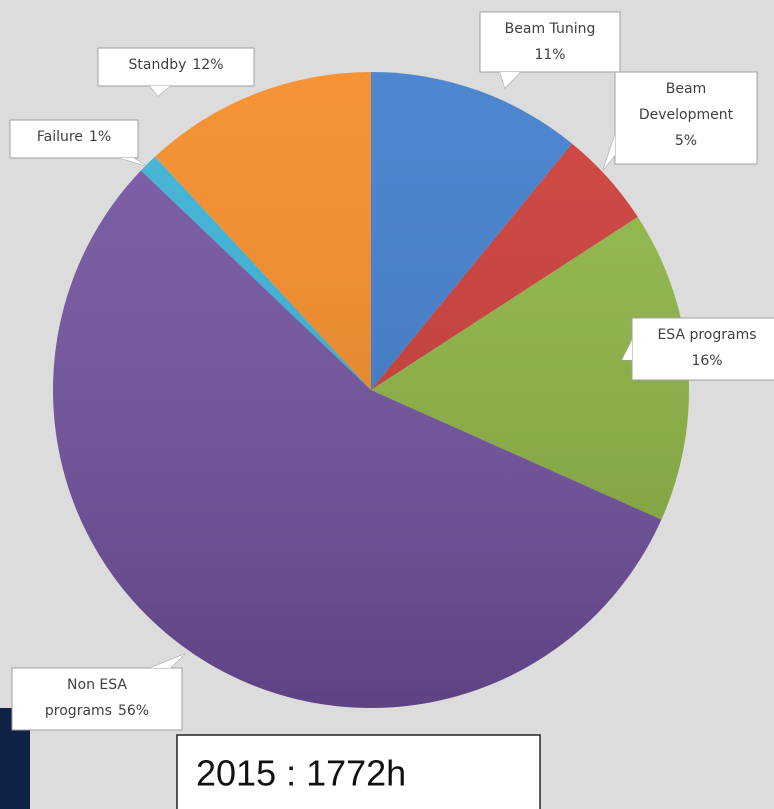  I want to click on data-label-text: Failure 1%, so click(74, 137).